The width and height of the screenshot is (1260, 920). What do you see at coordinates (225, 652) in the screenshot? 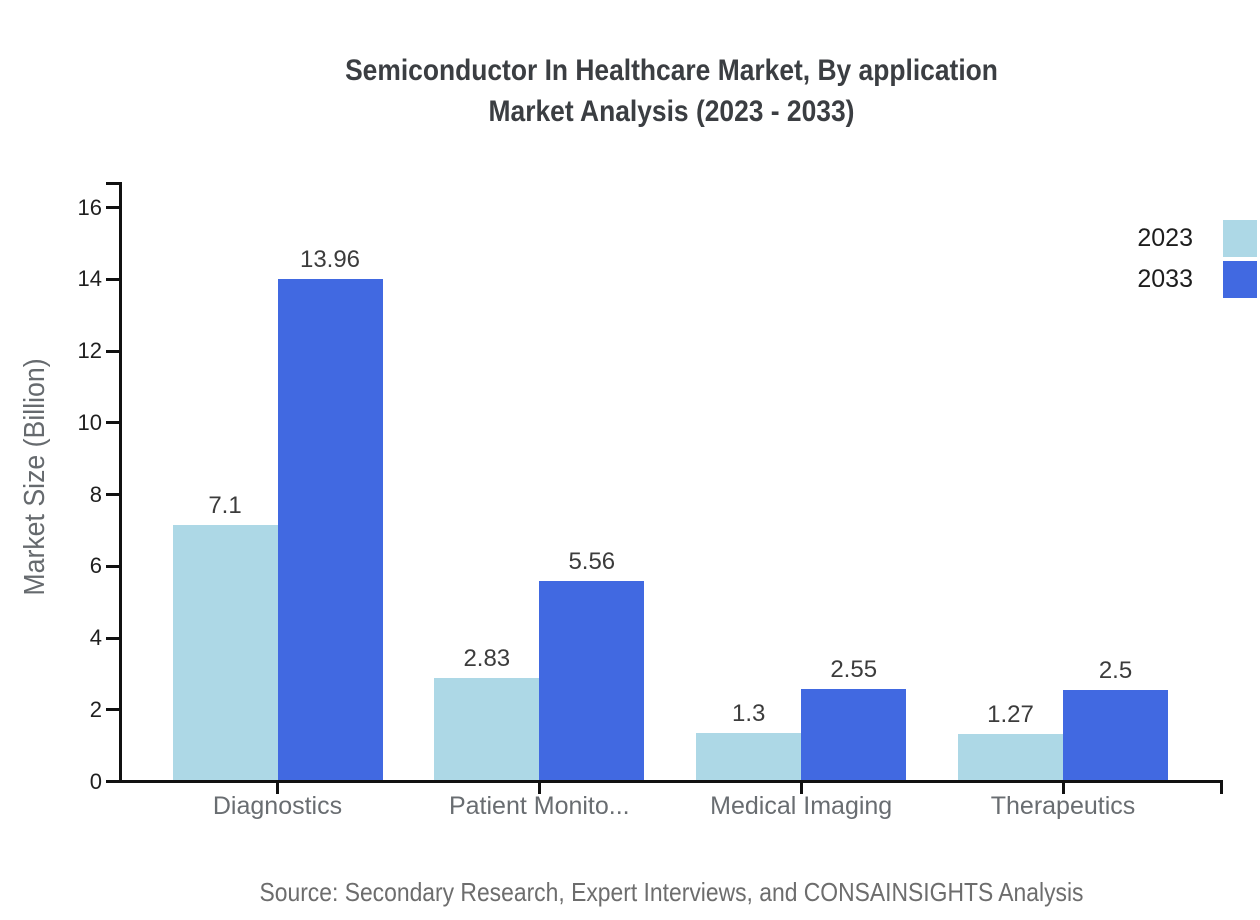
I see `bar-2023-diagnostics` at bounding box center [225, 652].